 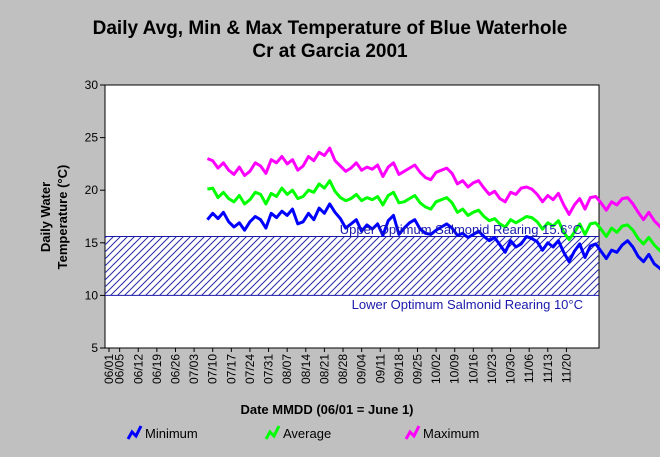 I want to click on x-axis-title: Date MMDD (06/01 = June 1), so click(x=326, y=409).